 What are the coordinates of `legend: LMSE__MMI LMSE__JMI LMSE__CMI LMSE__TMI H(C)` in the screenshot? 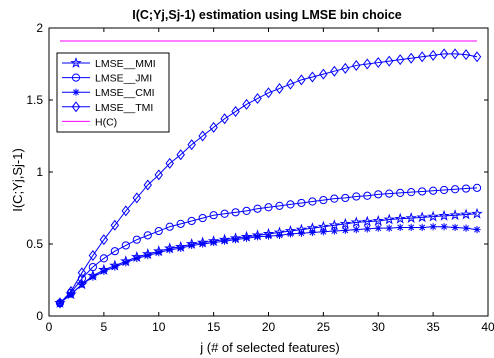 It's located at (113, 92).